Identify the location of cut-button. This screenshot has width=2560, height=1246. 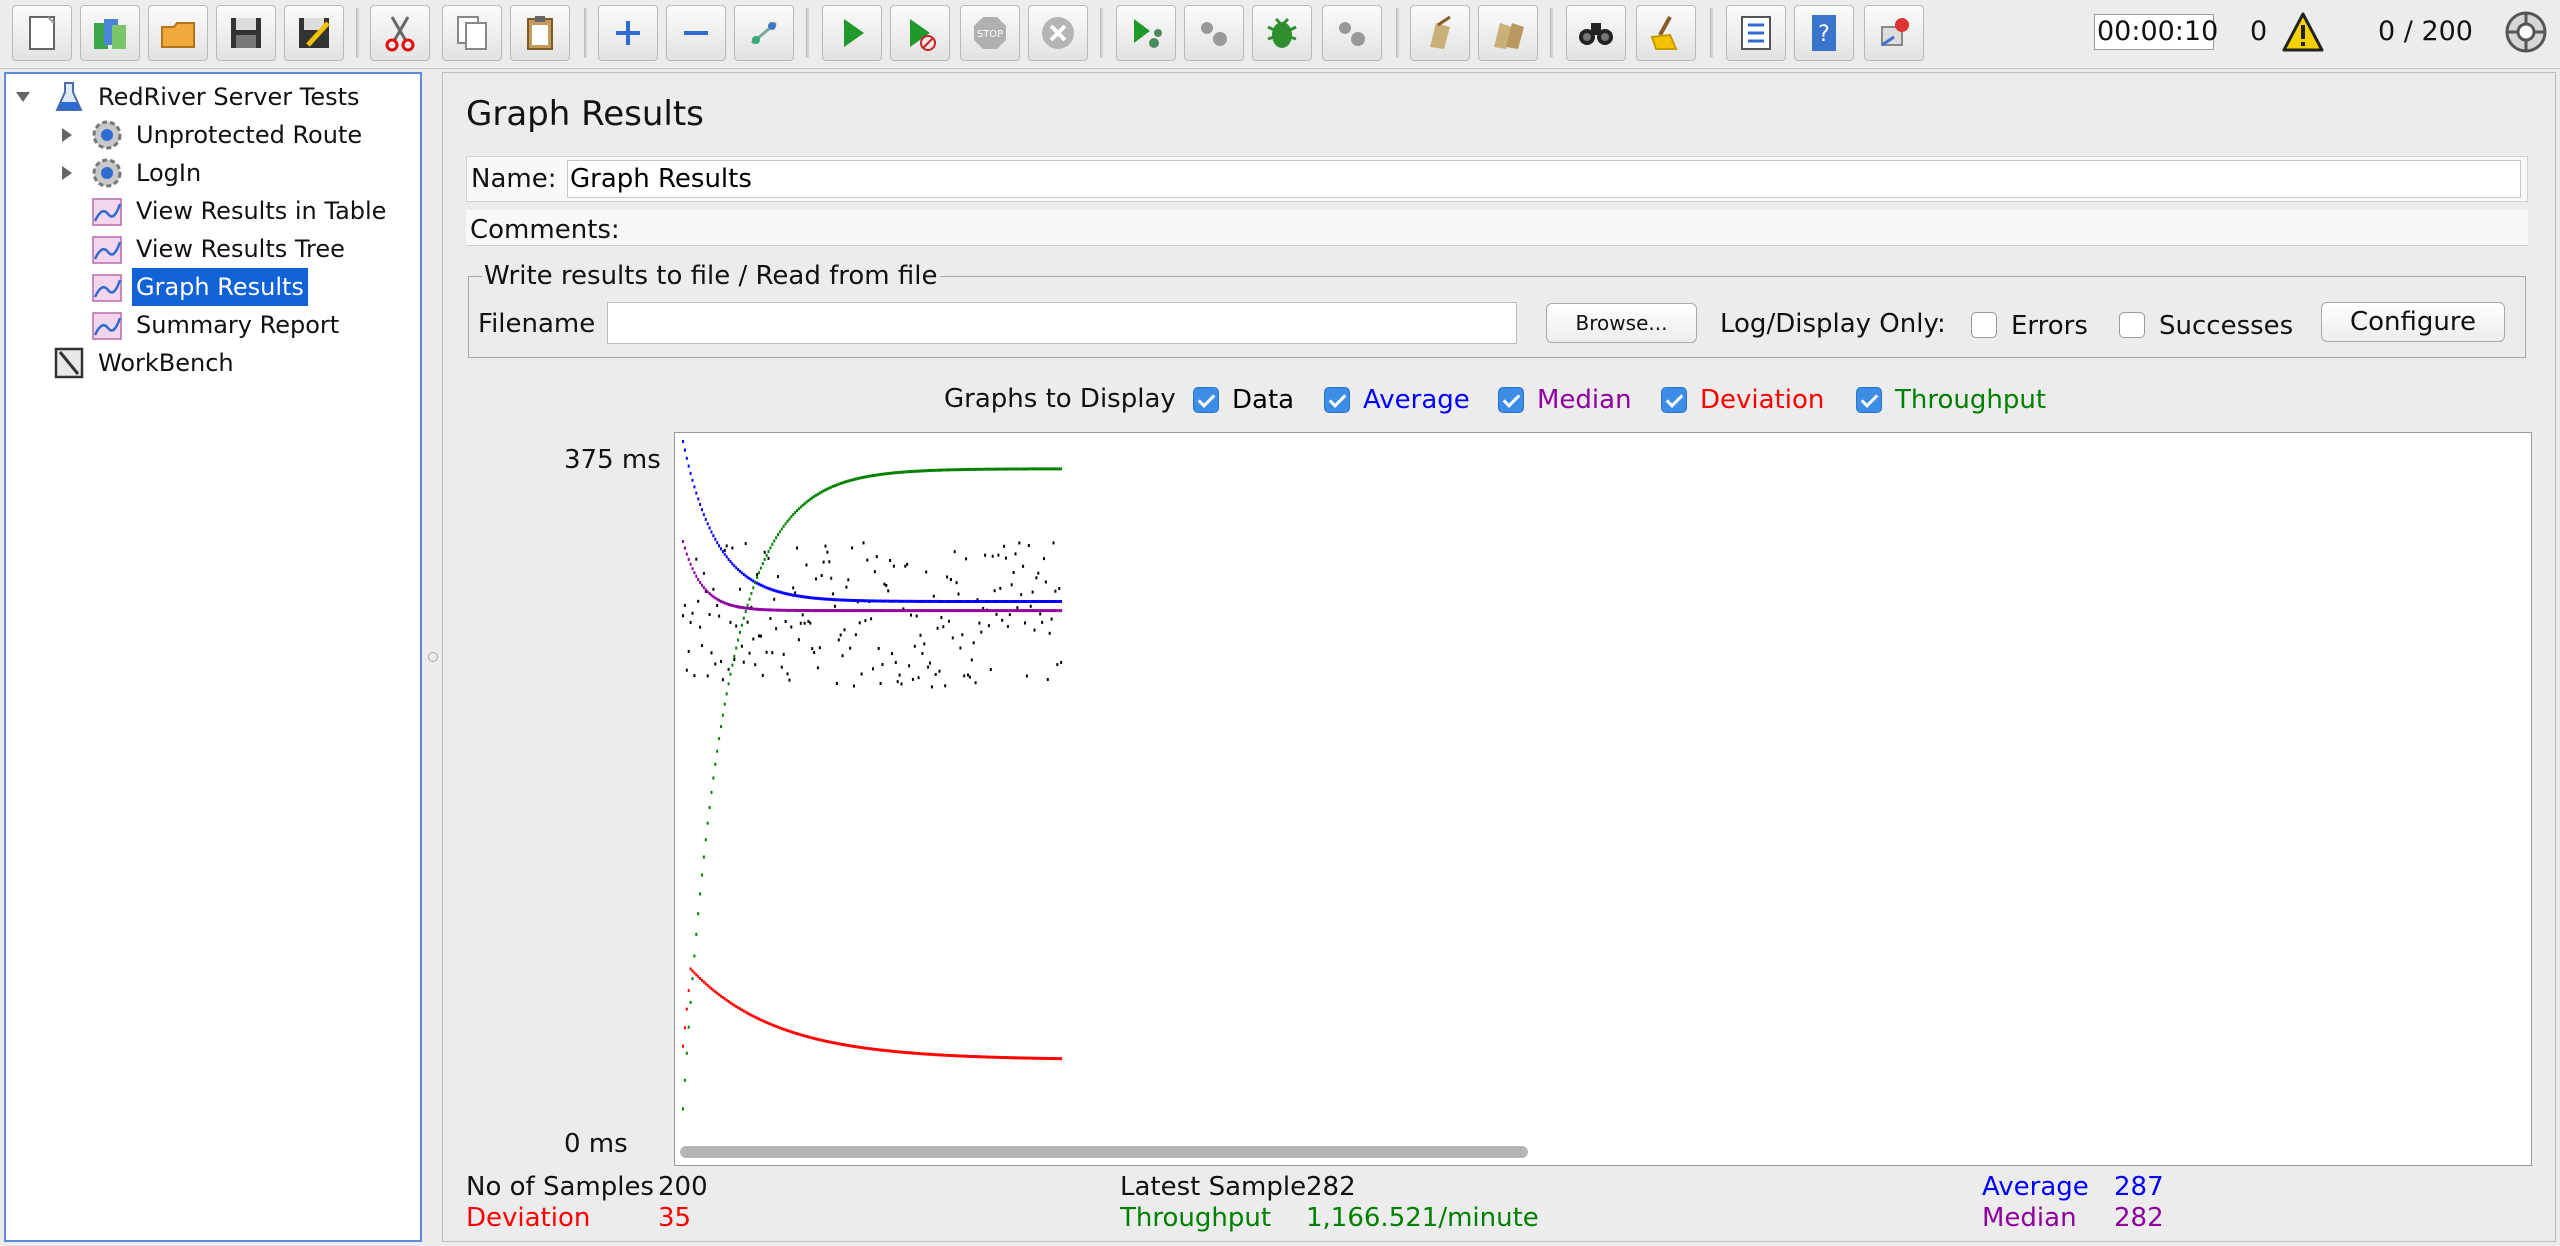
(400, 33).